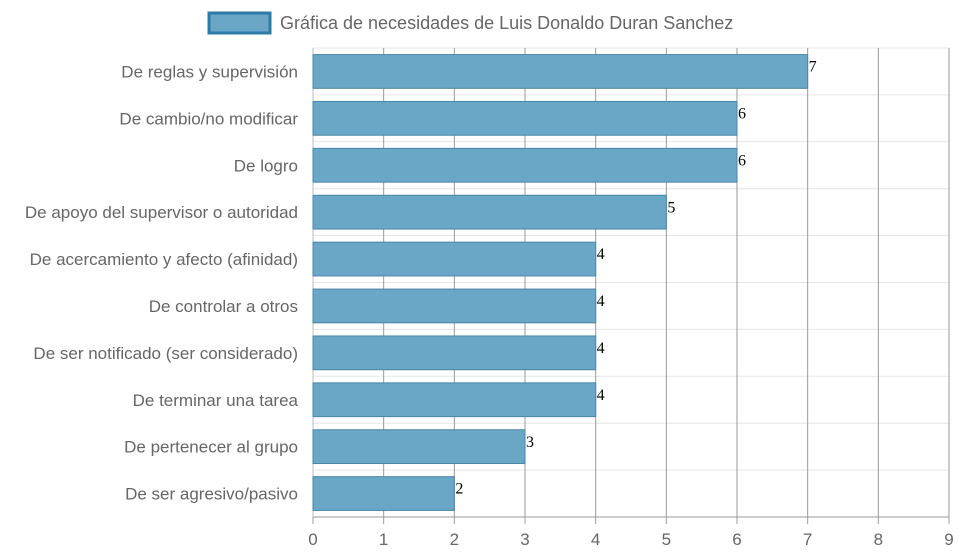 This screenshot has height=558, width=958. I want to click on category-label: De logro, so click(266, 165).